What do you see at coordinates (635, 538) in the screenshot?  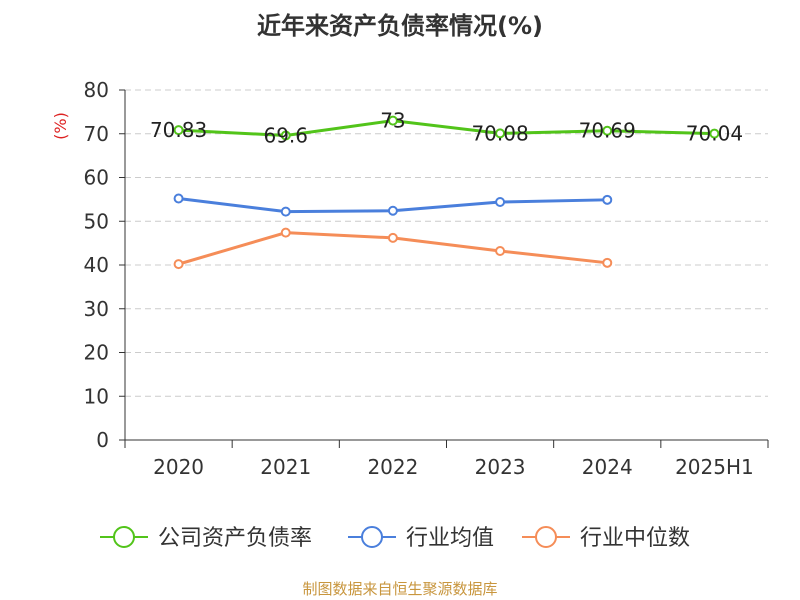 I see `legend-label: 行业中位数` at bounding box center [635, 538].